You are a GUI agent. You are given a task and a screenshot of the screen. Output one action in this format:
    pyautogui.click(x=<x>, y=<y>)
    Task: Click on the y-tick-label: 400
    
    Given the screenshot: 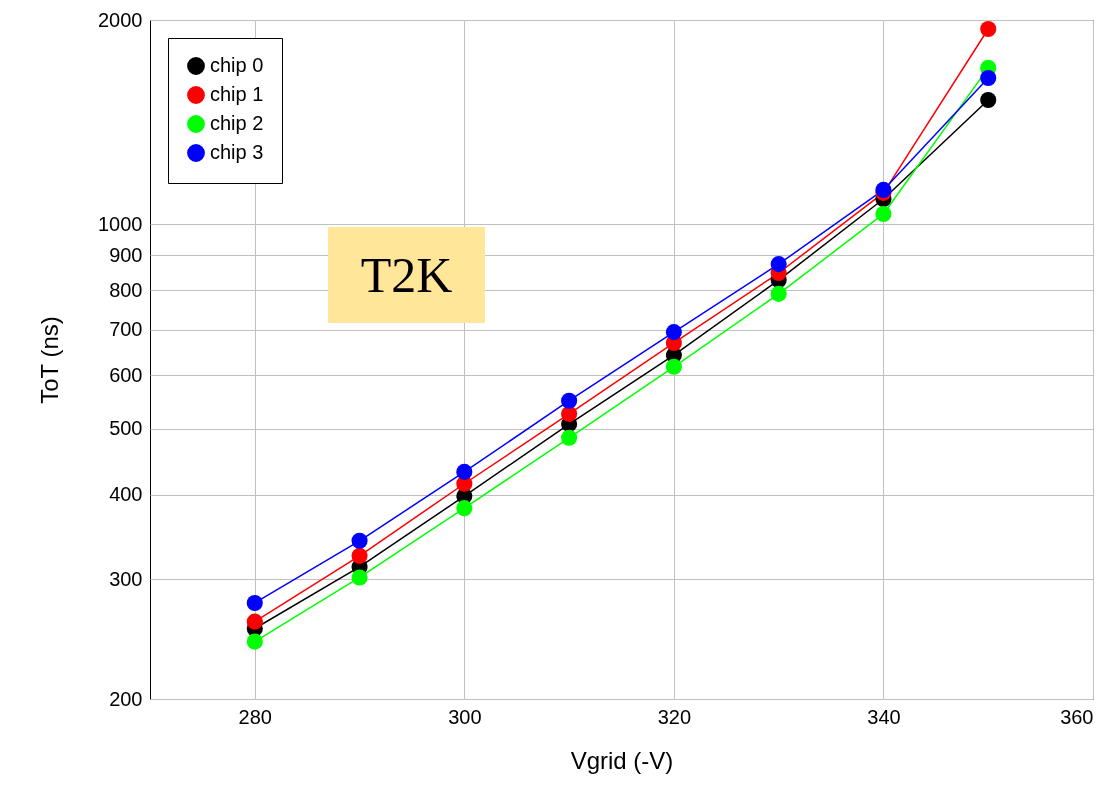 What is the action you would take?
    pyautogui.click(x=126, y=494)
    